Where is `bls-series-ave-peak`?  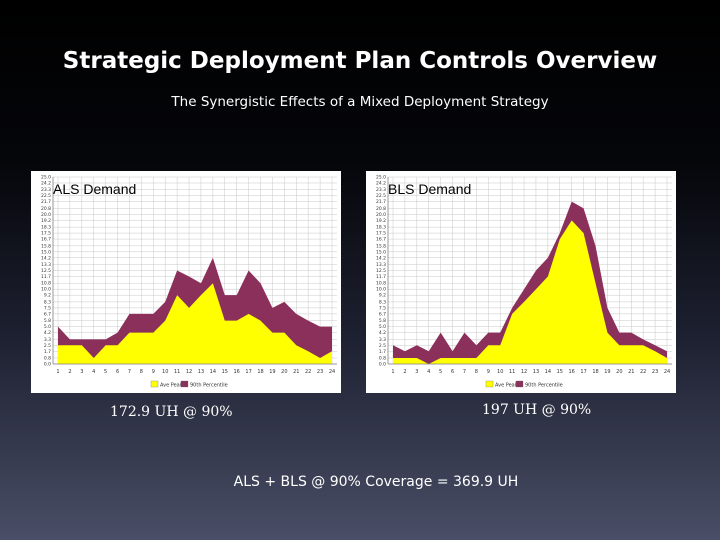
bls-series-ave-peak is located at coordinates (530, 292).